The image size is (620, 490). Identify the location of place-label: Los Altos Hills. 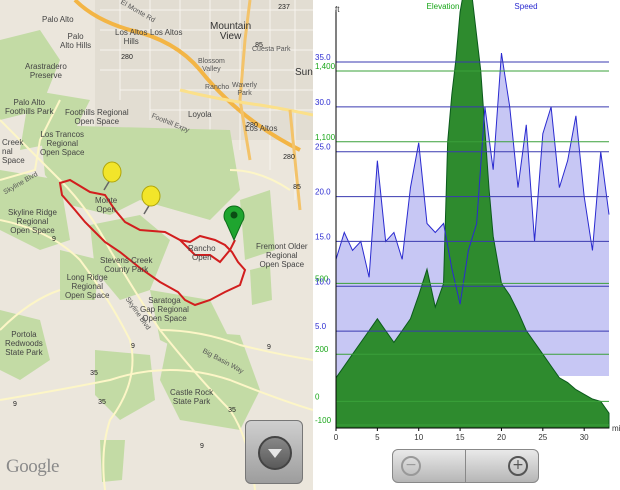
(131, 37).